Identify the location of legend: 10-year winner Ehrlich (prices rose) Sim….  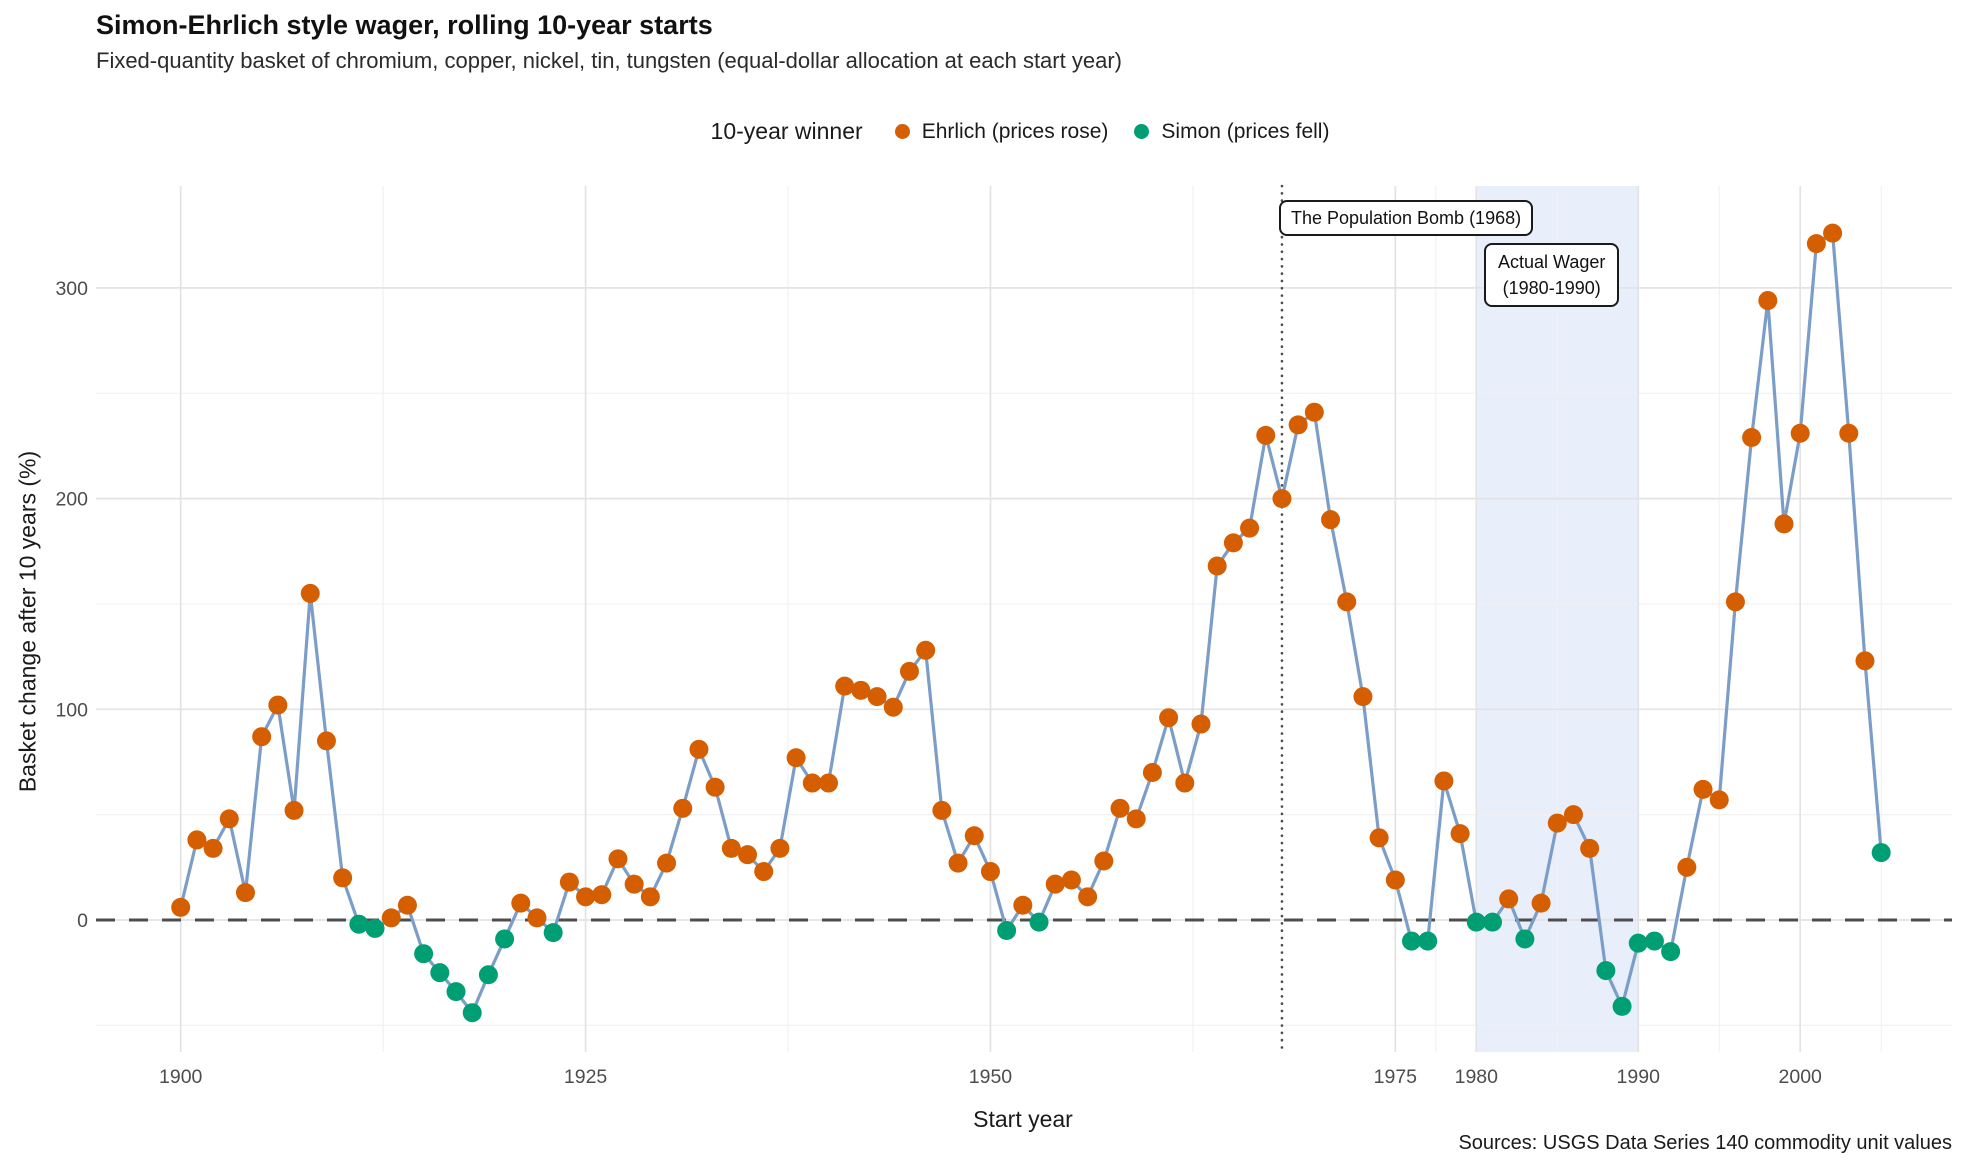
(990, 131).